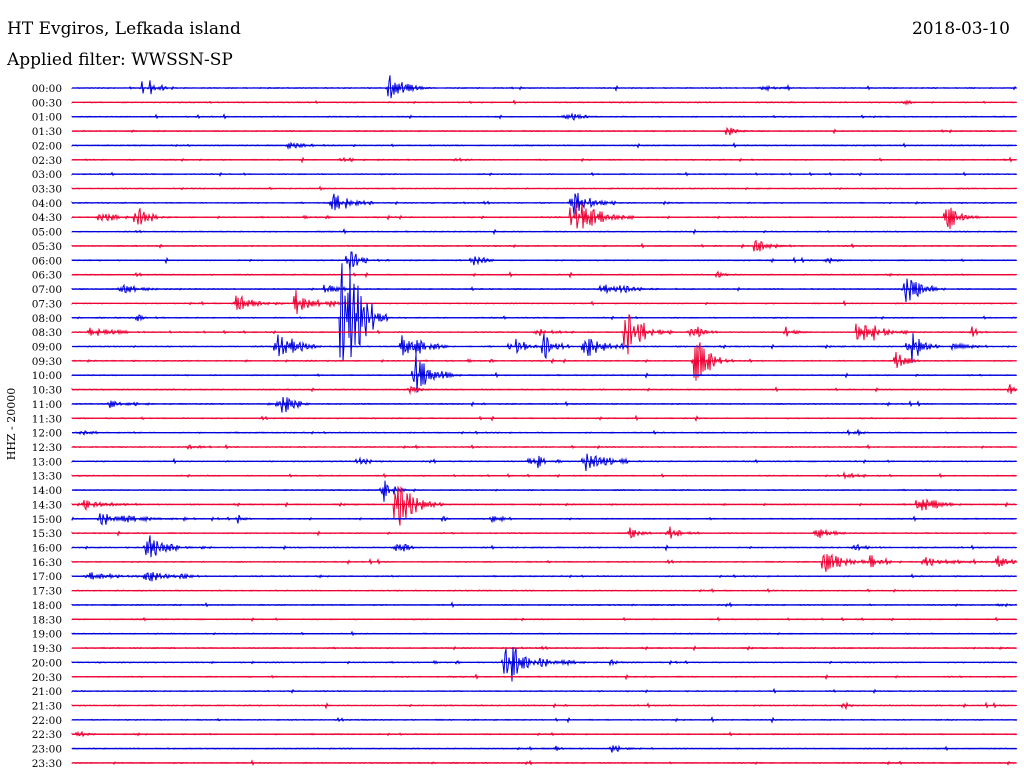 This screenshot has width=1024, height=780. What do you see at coordinates (47, 491) in the screenshot?
I see `time-label: 14:00` at bounding box center [47, 491].